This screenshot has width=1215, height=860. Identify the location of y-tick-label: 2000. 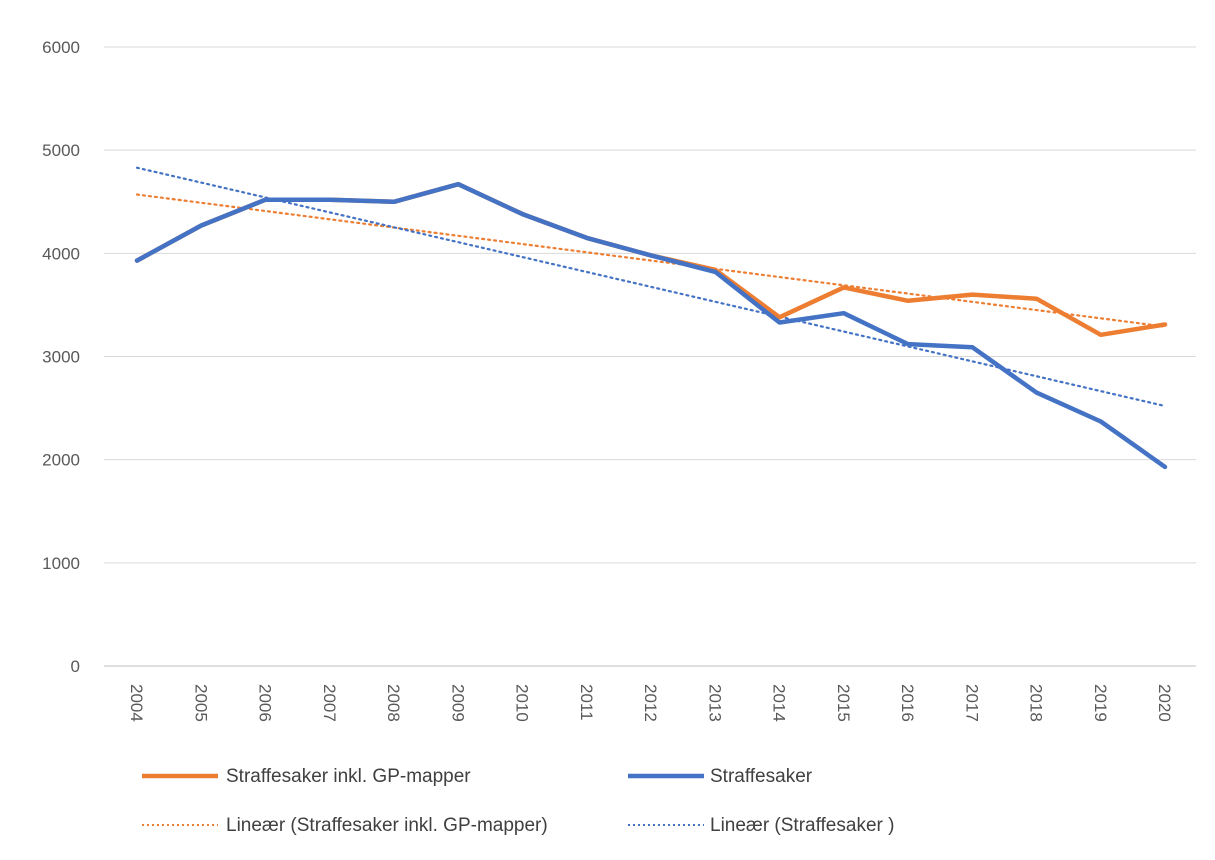
(61, 460).